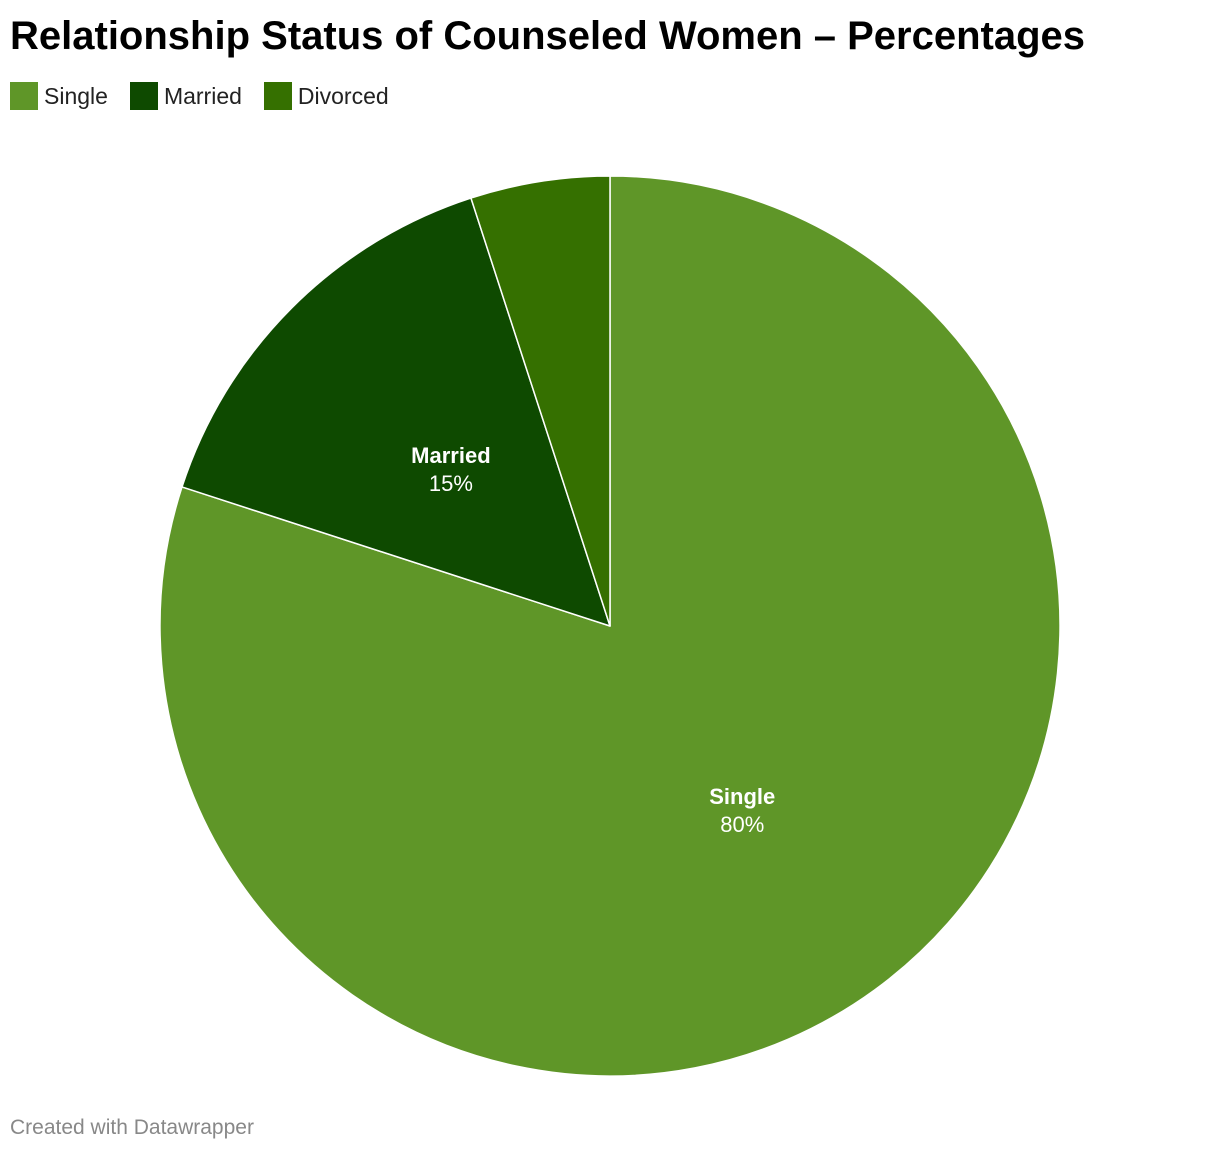 The image size is (1220, 1152). What do you see at coordinates (143, 96) in the screenshot?
I see `legend-swatch-married` at bounding box center [143, 96].